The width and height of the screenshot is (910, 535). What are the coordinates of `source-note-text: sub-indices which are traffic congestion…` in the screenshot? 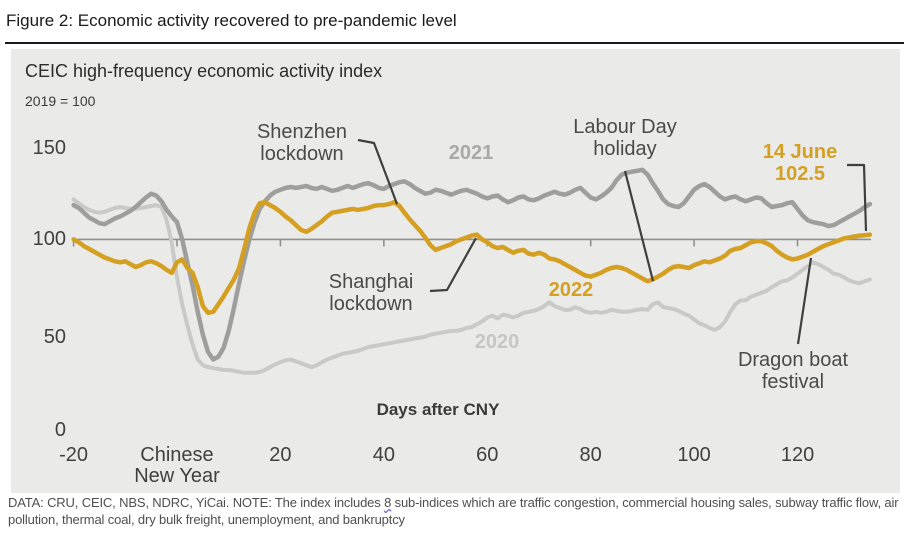 It's located at (453, 511).